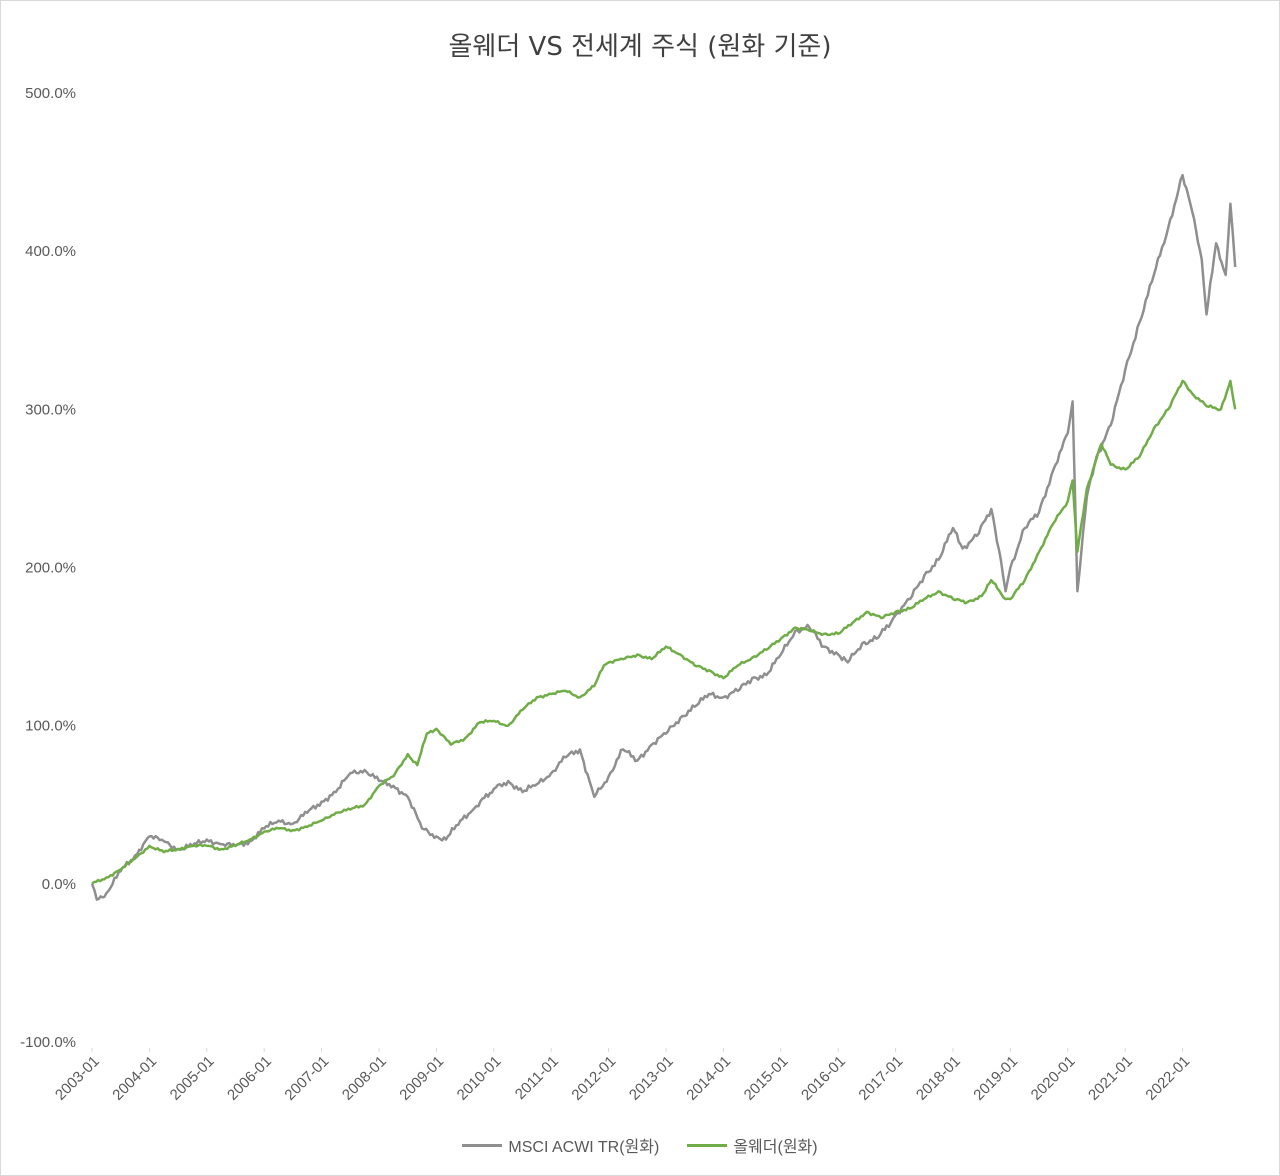 The image size is (1280, 1176). What do you see at coordinates (50, 726) in the screenshot?
I see `y-tick-label: 100.0%` at bounding box center [50, 726].